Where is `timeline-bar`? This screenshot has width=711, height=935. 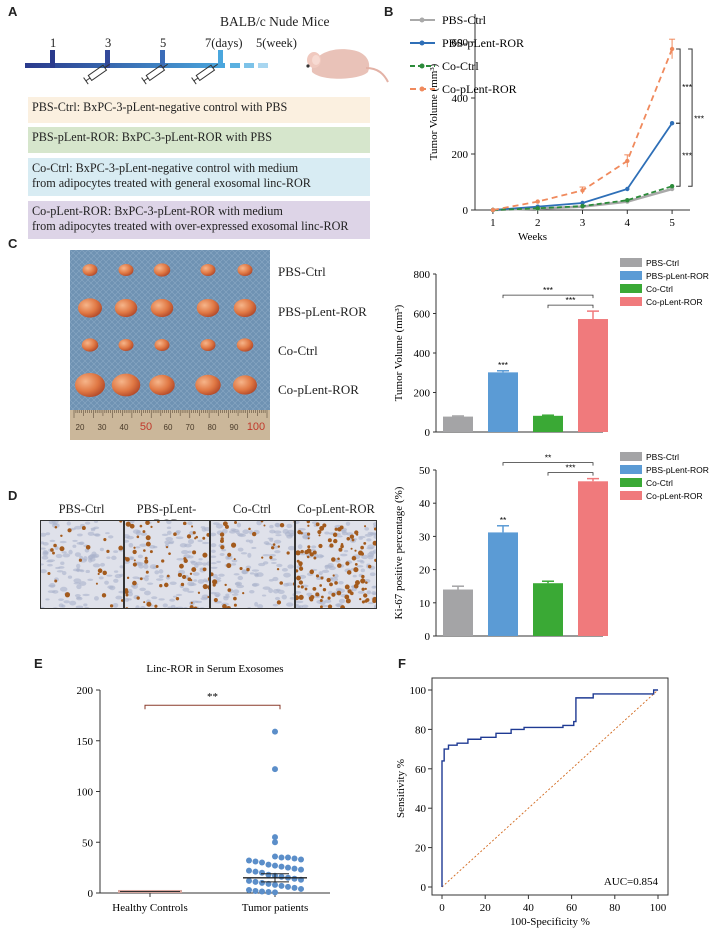
timeline-bar is located at coordinates (125, 65).